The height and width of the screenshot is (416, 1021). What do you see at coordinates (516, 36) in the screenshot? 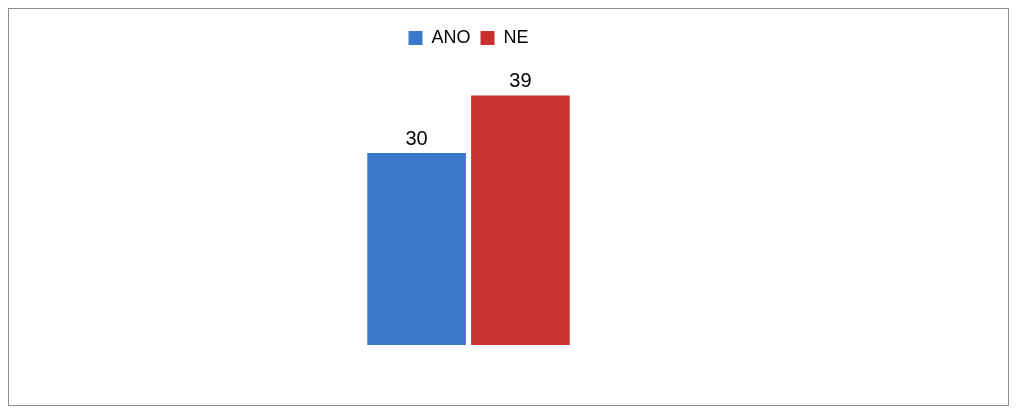
I see `legend-label: NE` at bounding box center [516, 36].